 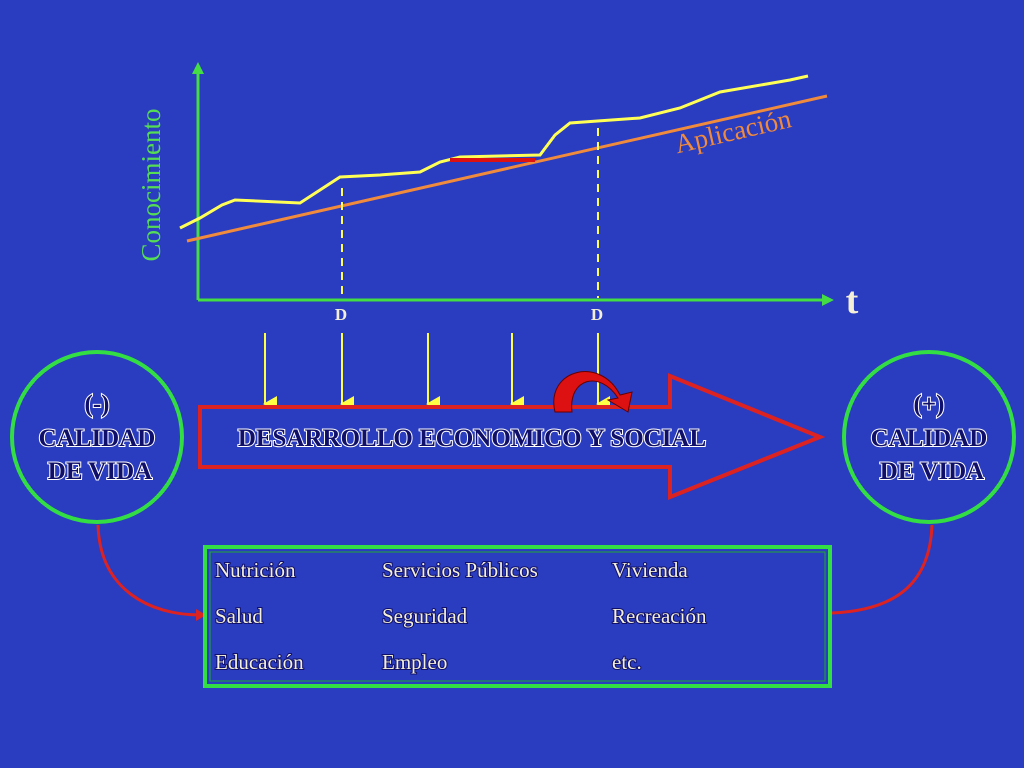 What do you see at coordinates (255, 570) in the screenshot?
I see `factor-item: Nutrición` at bounding box center [255, 570].